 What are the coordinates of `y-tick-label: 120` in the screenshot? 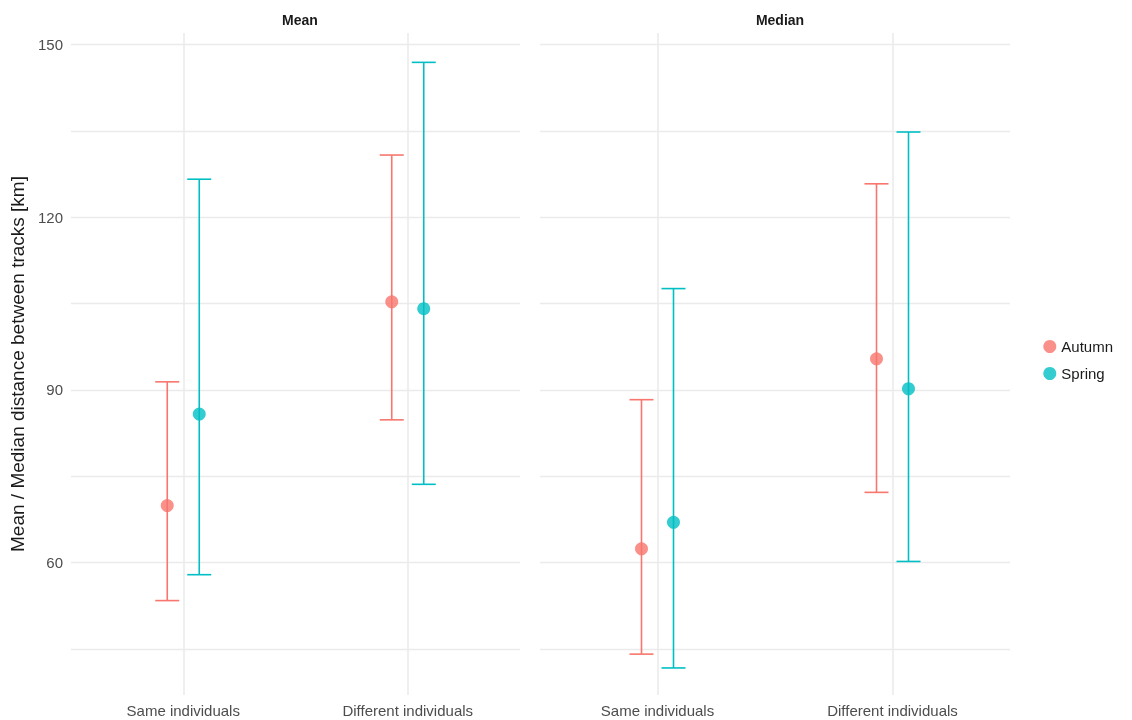 It's located at (50, 217).